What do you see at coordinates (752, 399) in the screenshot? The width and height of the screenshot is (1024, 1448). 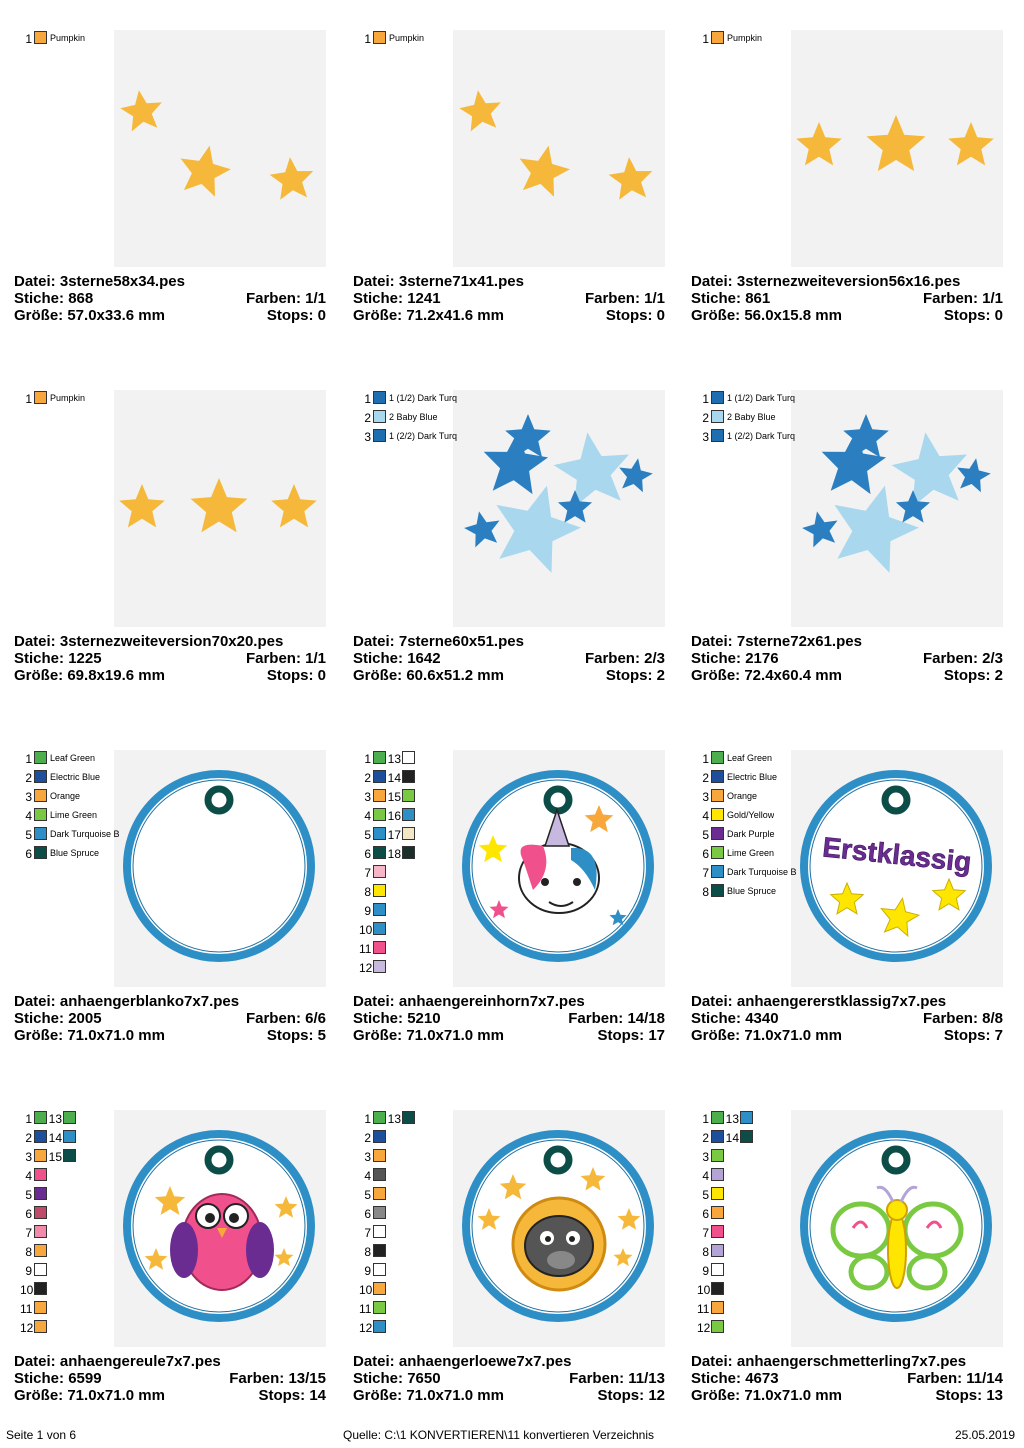 I see `legend-row: 1 1 (1/2) Dark Turq` at bounding box center [752, 399].